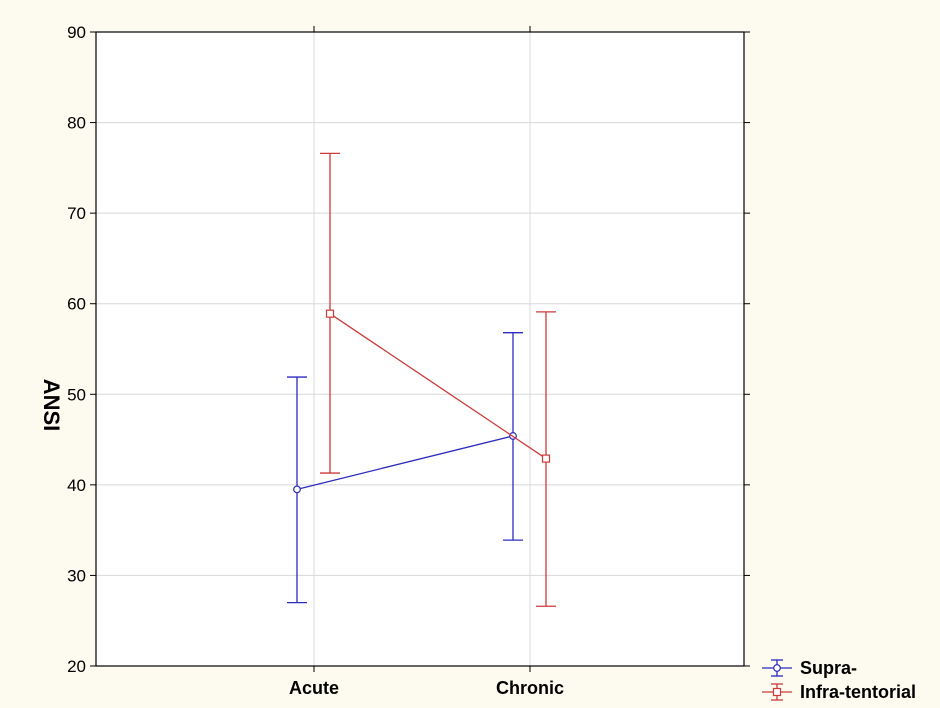 This screenshot has width=940, height=708. I want to click on legend-label-1: Infra-tentorial, so click(858, 692).